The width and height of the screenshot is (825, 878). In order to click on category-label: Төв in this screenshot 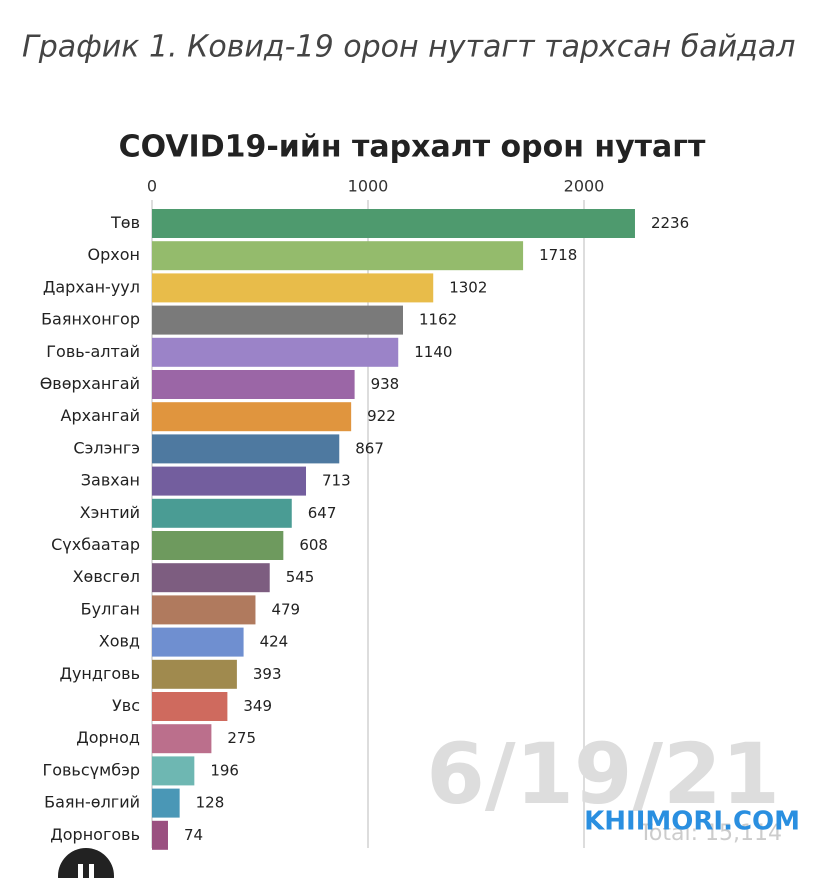, I will do `click(125, 222)`.